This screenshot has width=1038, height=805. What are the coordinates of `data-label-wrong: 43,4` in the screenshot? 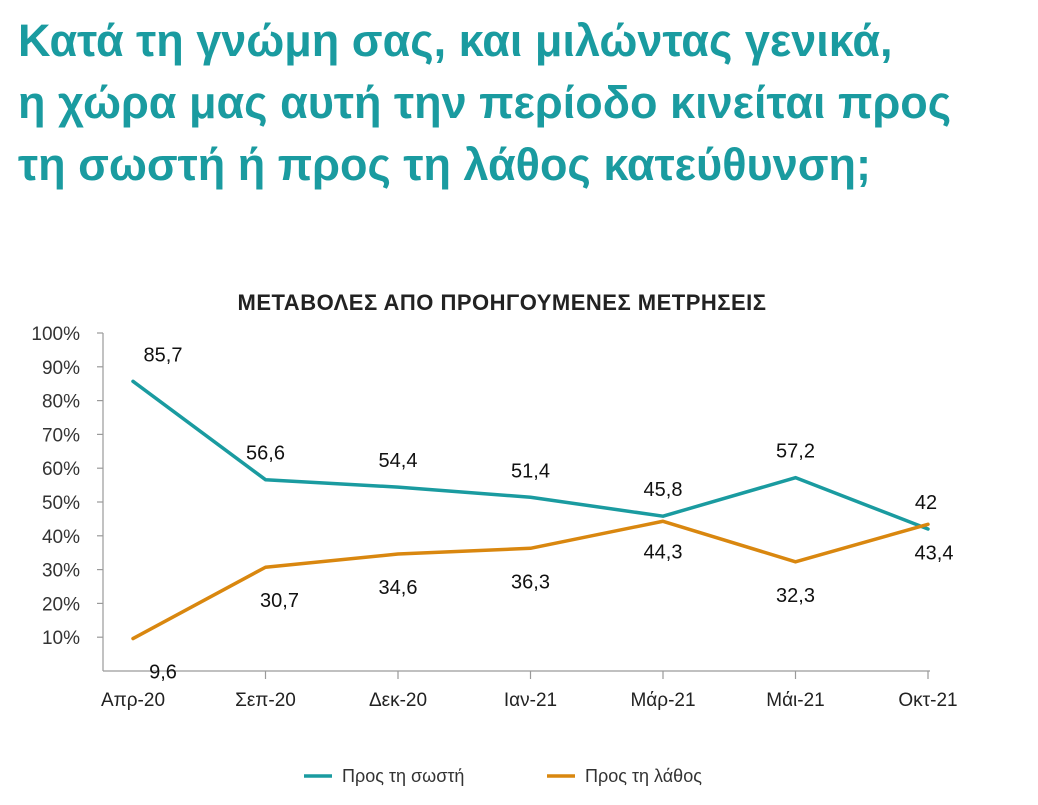 It's located at (934, 553).